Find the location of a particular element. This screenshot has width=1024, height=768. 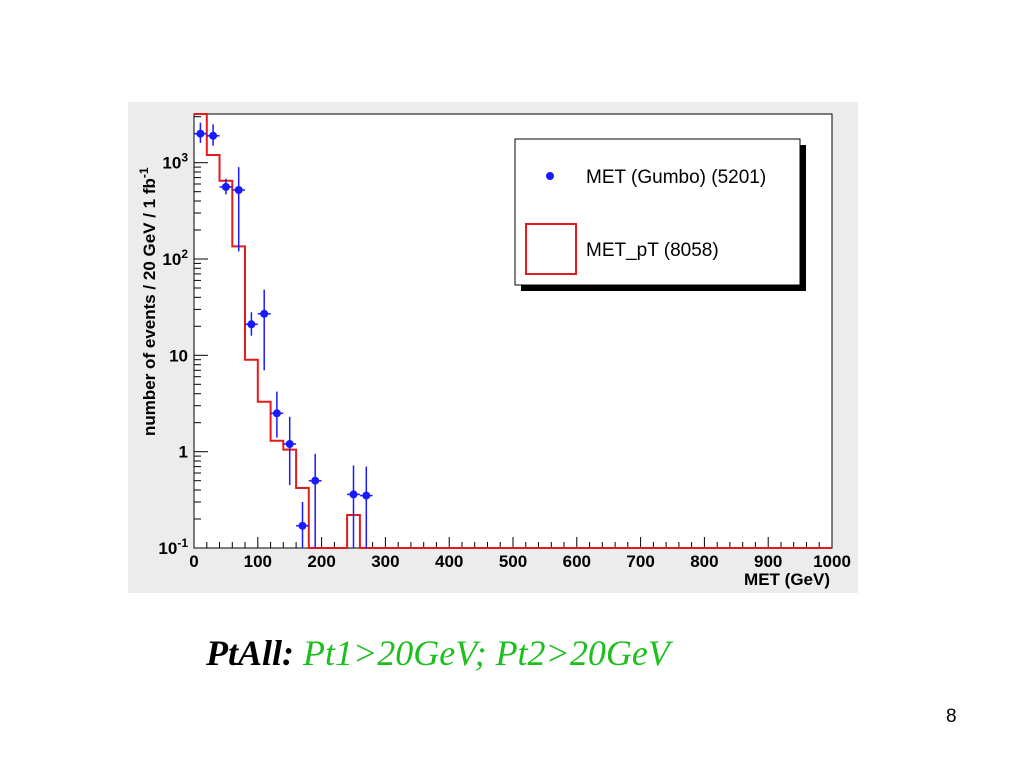

legend-box is located at coordinates (657, 212).